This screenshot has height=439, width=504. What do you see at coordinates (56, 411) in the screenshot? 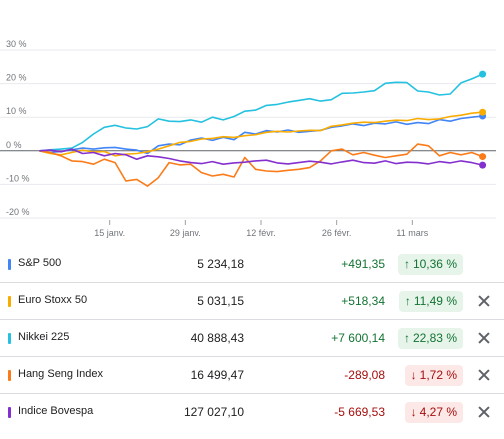
I see `index-name: Indice Bovespa` at bounding box center [56, 411].